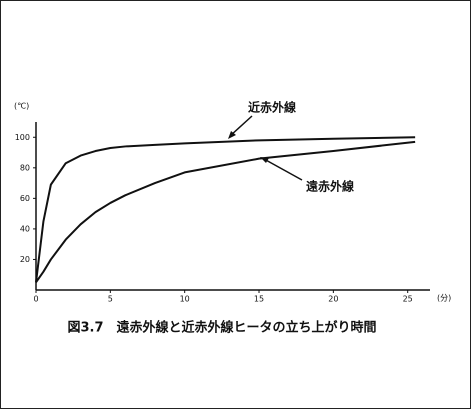 The width and height of the screenshot is (471, 409). I want to click on x-tick-label: 5, so click(110, 299).